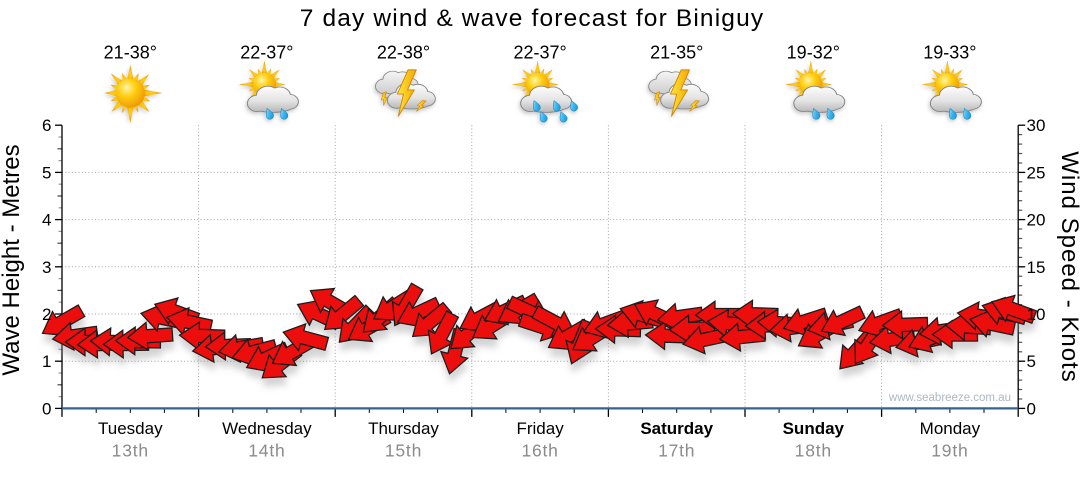 The image size is (1080, 480). What do you see at coordinates (813, 451) in the screenshot?
I see `svg-text: 18th` at bounding box center [813, 451].